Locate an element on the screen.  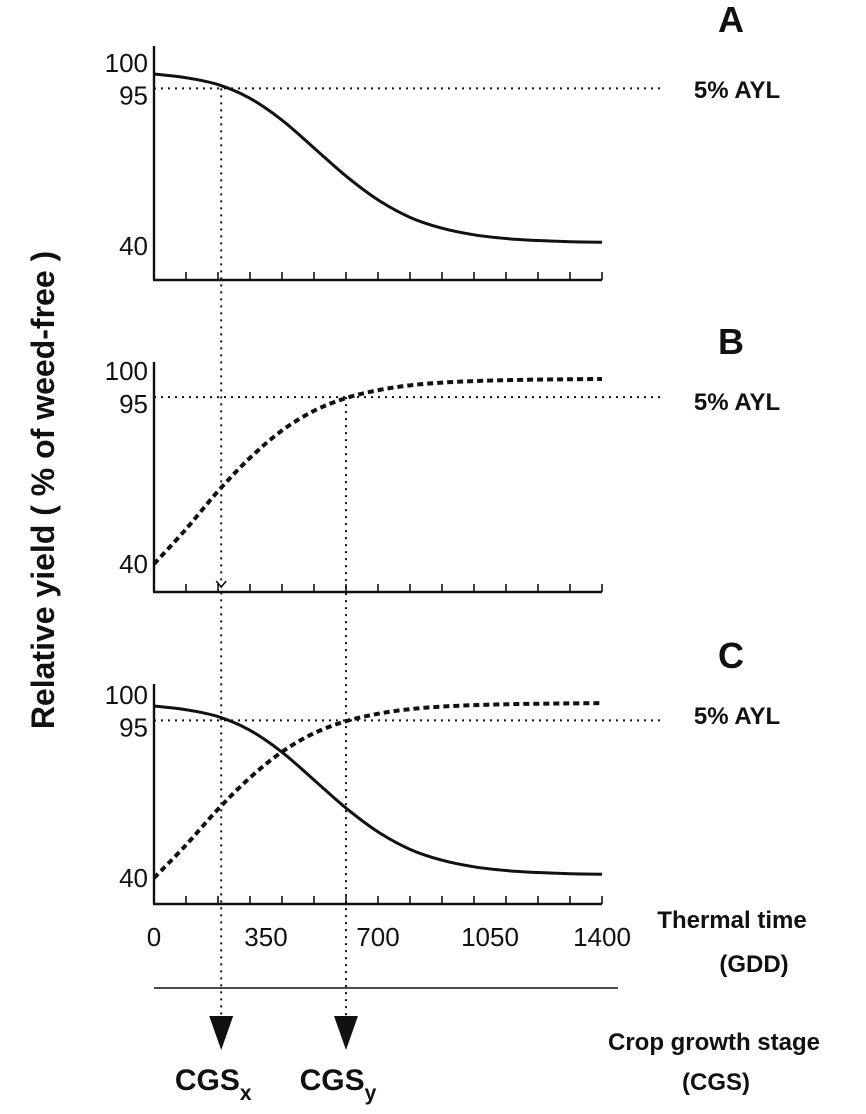
small-arrow-icon is located at coordinates (221, 584).